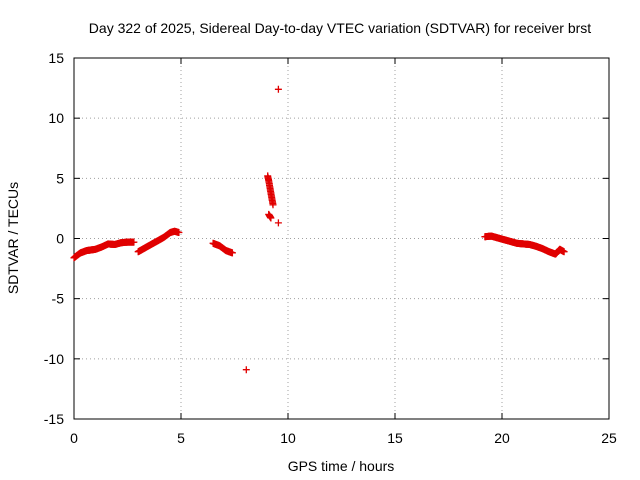 The width and height of the screenshot is (640, 480). What do you see at coordinates (54, 419) in the screenshot?
I see `y-tick-label: -15` at bounding box center [54, 419].